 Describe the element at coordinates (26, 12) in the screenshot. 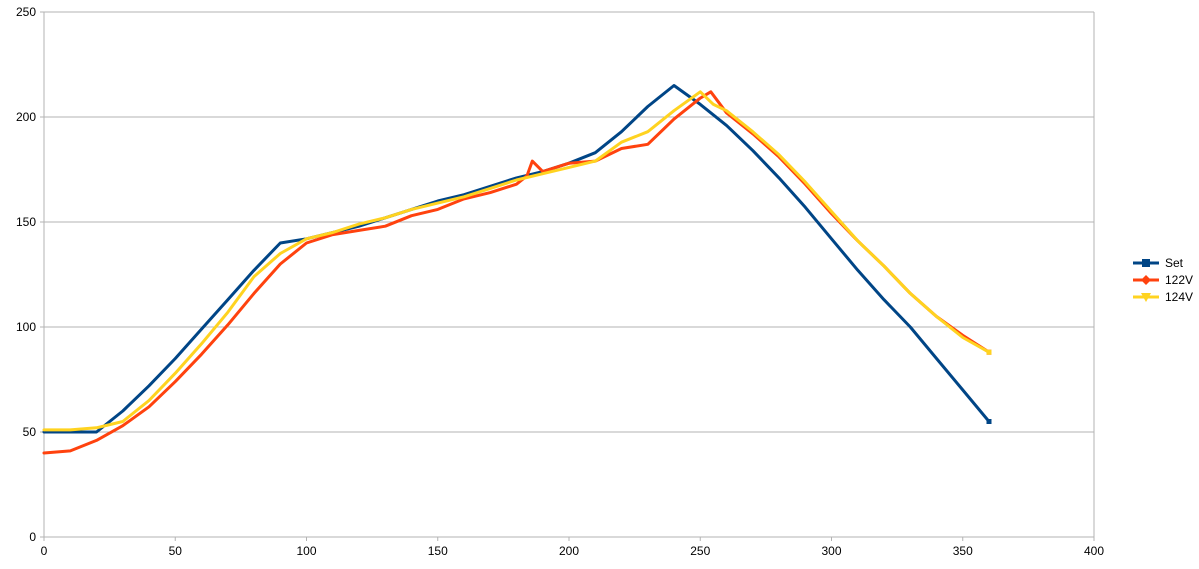

I see `y-tick-label: 250` at that location.